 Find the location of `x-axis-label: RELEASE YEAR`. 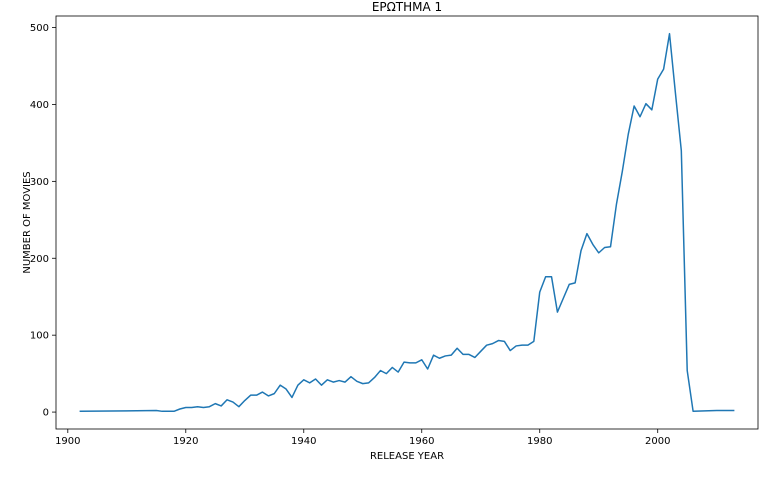

x-axis-label: RELEASE YEAR is located at coordinates (407, 456).